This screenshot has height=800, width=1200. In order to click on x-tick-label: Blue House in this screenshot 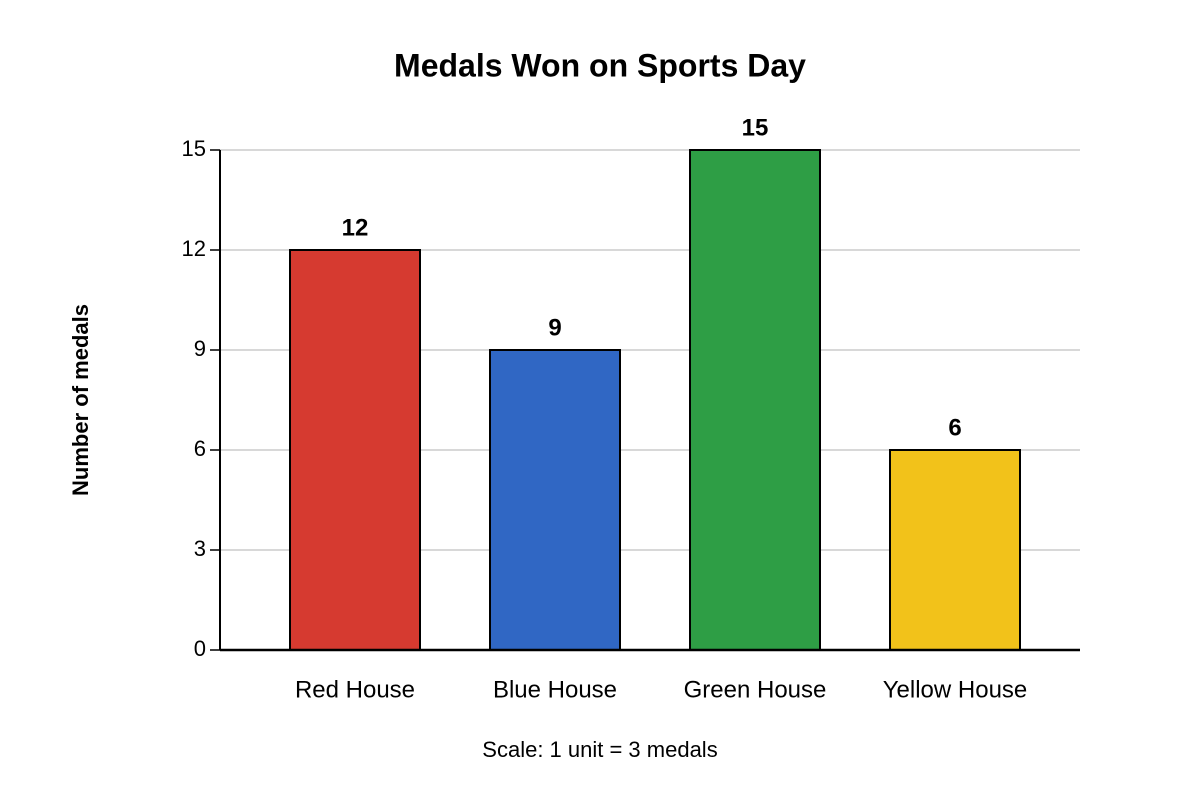, I will do `click(555, 689)`.